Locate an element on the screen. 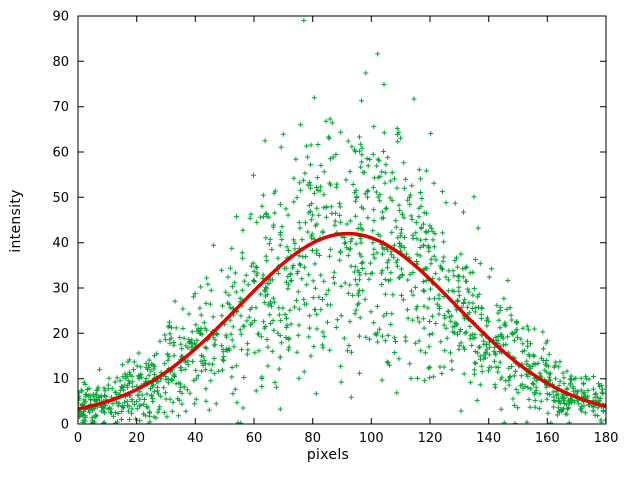 The height and width of the screenshot is (480, 640). y-tick-label: 30 is located at coordinates (60, 289).